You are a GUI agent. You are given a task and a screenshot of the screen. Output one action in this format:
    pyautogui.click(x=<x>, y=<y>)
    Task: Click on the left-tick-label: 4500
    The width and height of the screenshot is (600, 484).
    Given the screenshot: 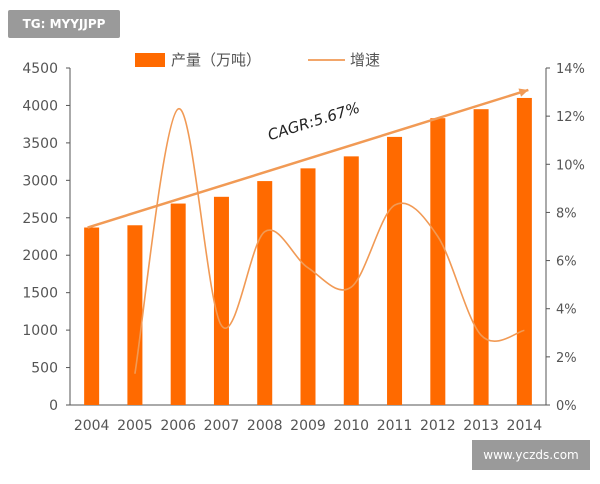 What is the action you would take?
    pyautogui.click(x=40, y=69)
    